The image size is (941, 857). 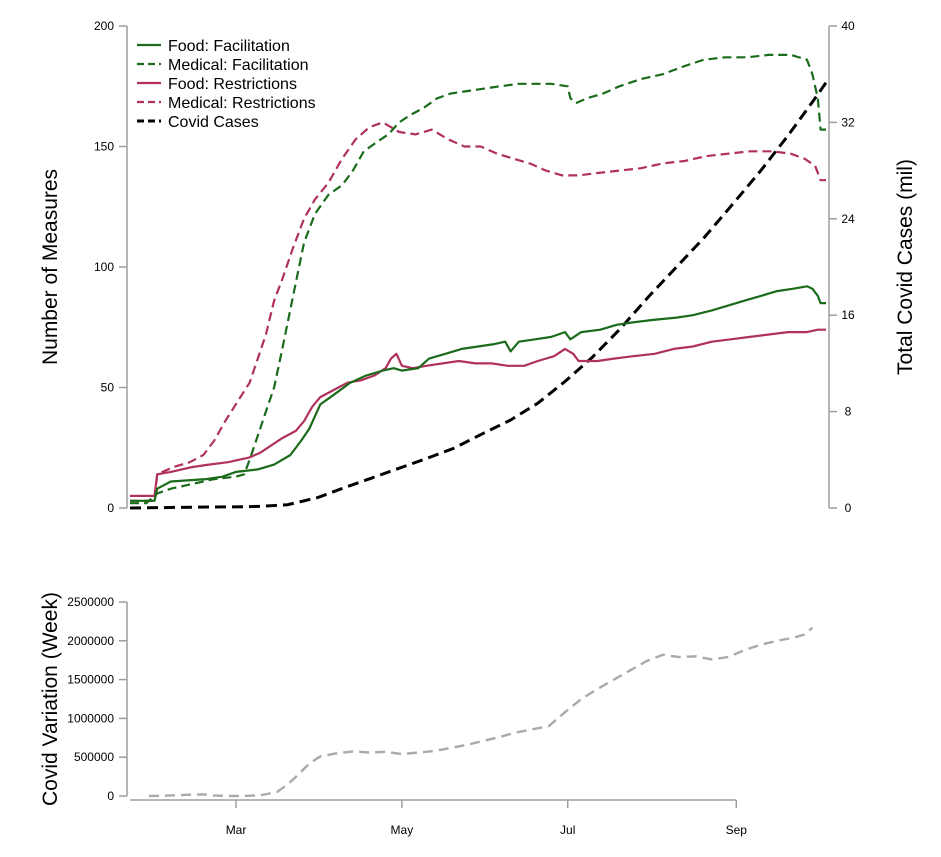 I want to click on bottom-series-layer, so click(x=481, y=712).